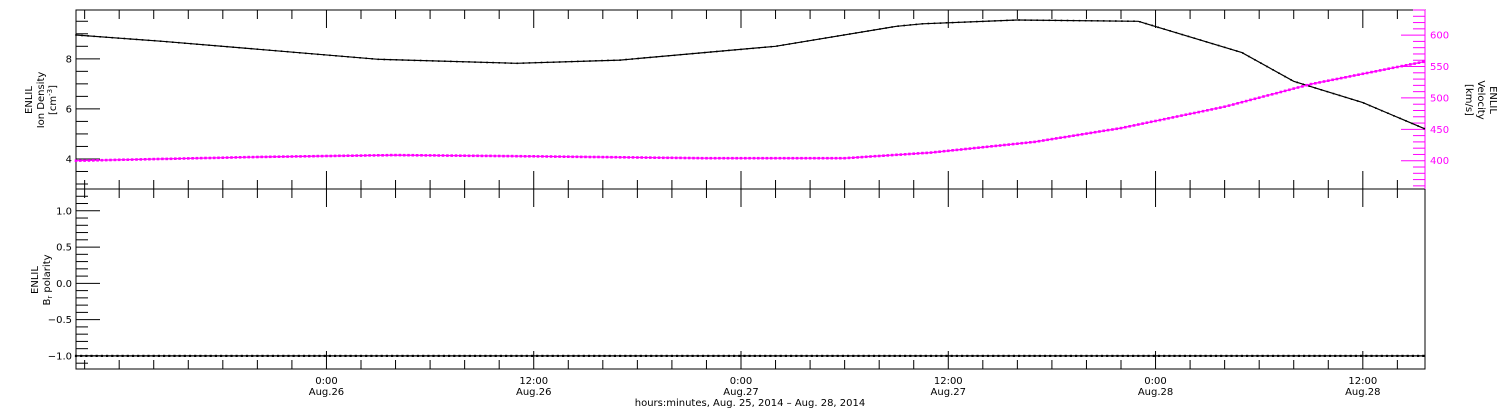 Image resolution: width=1500 pixels, height=410 pixels. Describe the element at coordinates (1155, 392) in the screenshot. I see `x-tick-date-label: Aug.28` at that location.